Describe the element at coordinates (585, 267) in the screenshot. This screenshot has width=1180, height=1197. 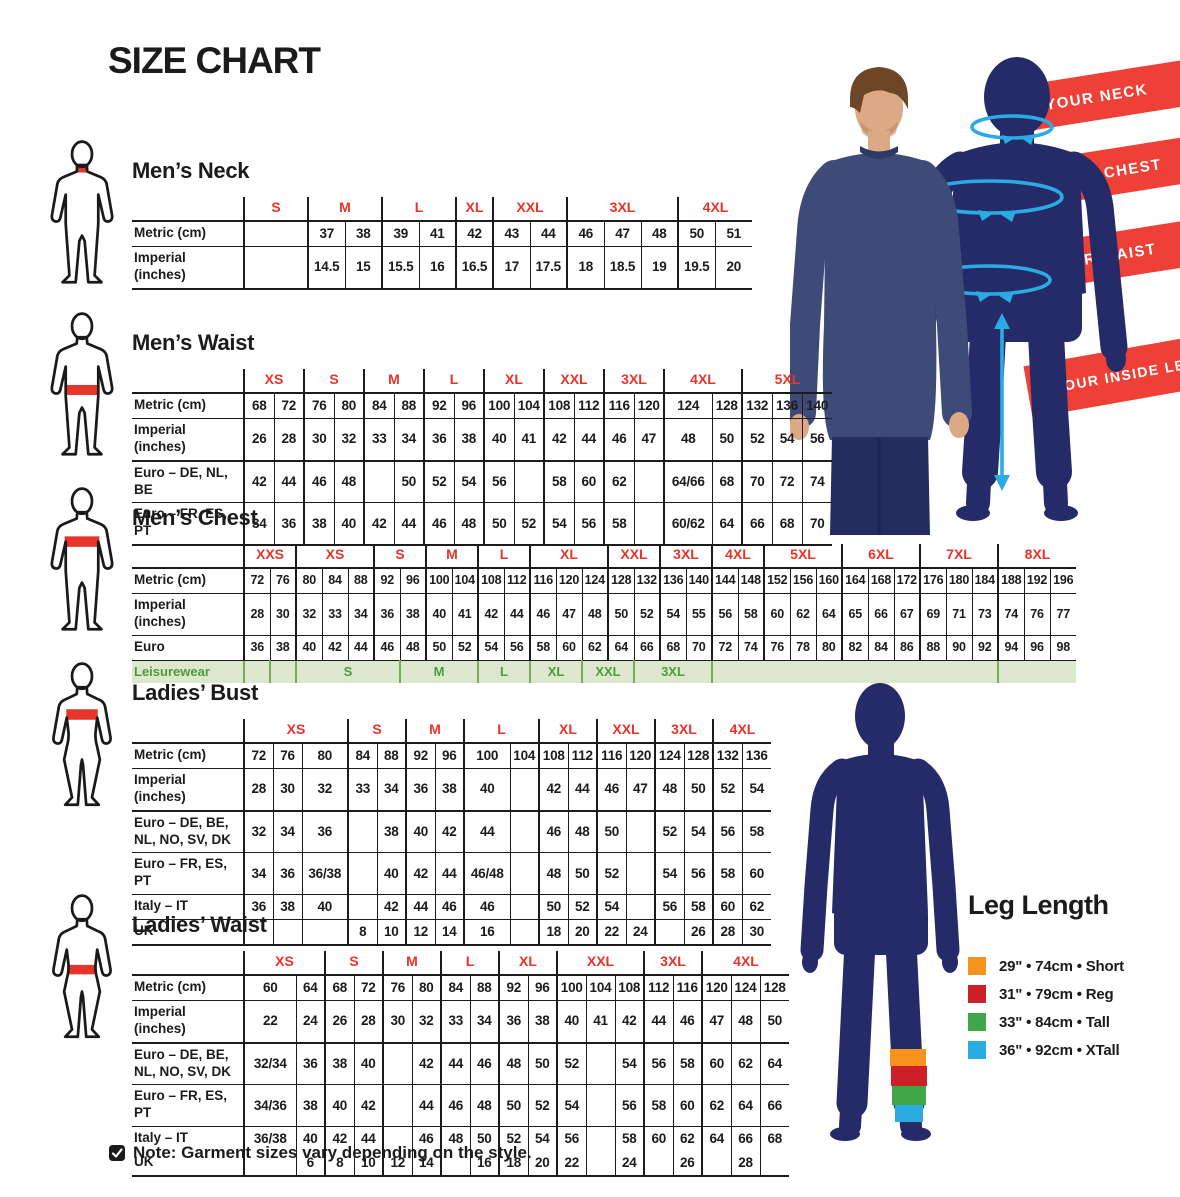
I see `size-cell: 18` at that location.